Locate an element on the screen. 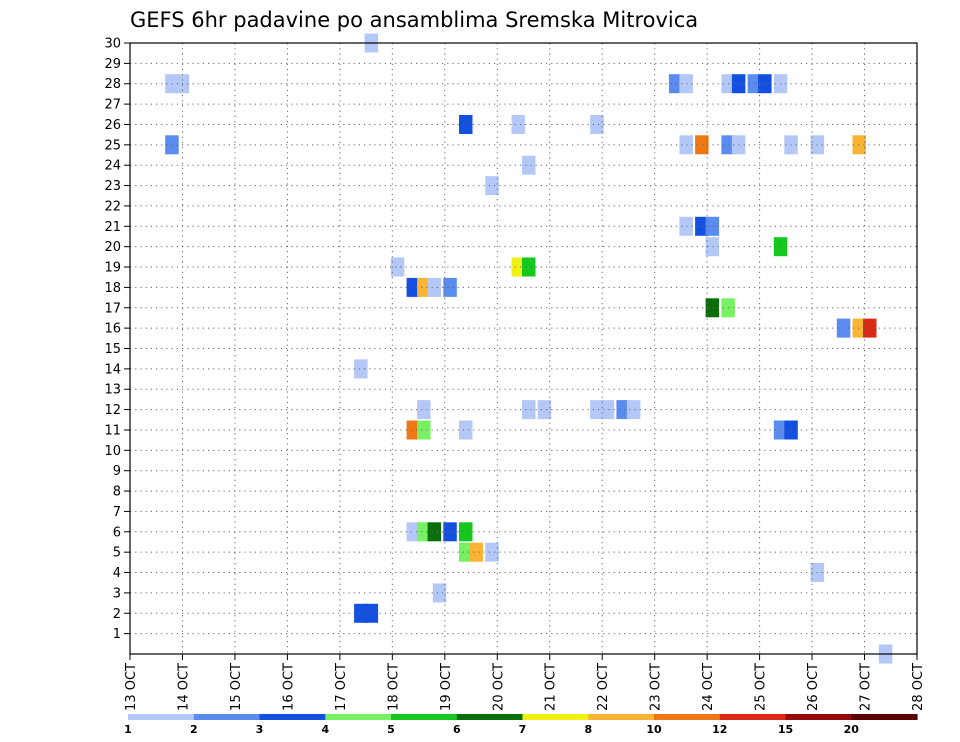 Image resolution: width=960 pixels, height=742 pixels. x-tick-label: 22 OCT is located at coordinates (603, 687).